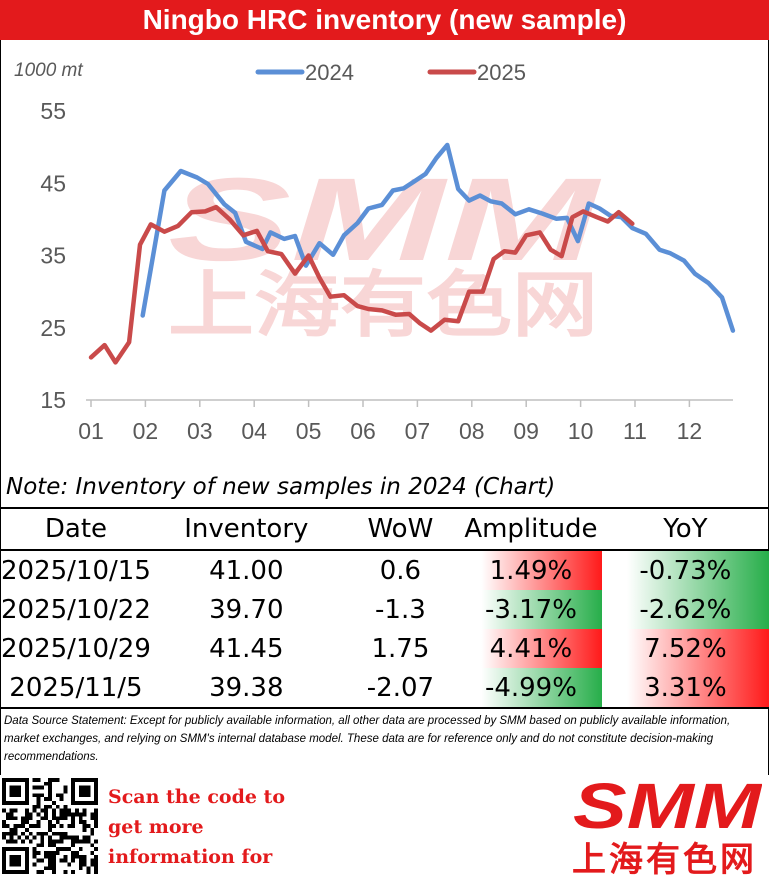 This screenshot has height=881, width=769. I want to click on cell-wow: -2.07, so click(400, 688).